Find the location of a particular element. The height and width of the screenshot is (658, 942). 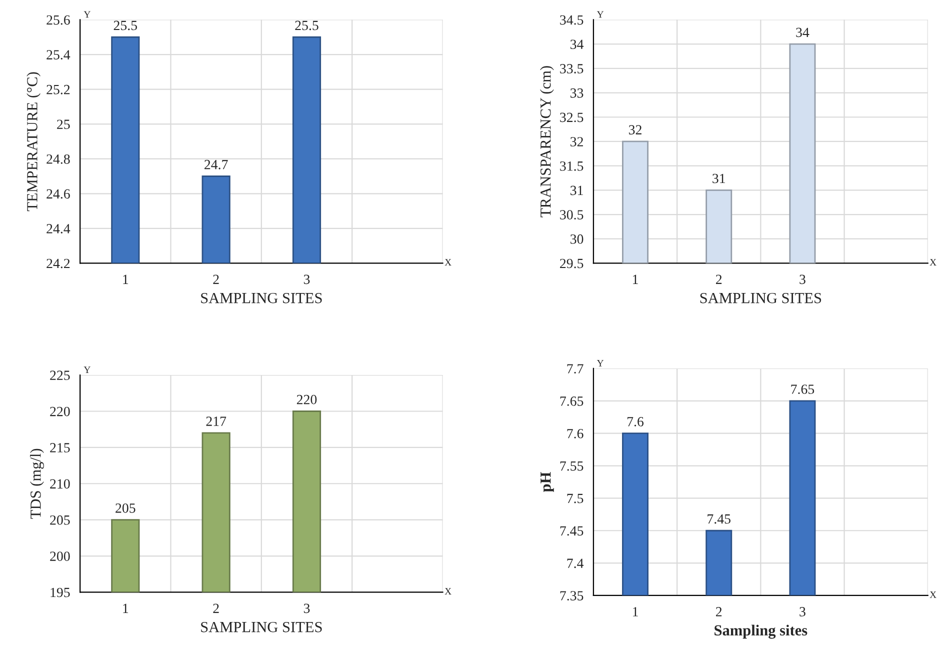

y-tick-label: 7.65 is located at coordinates (572, 401).